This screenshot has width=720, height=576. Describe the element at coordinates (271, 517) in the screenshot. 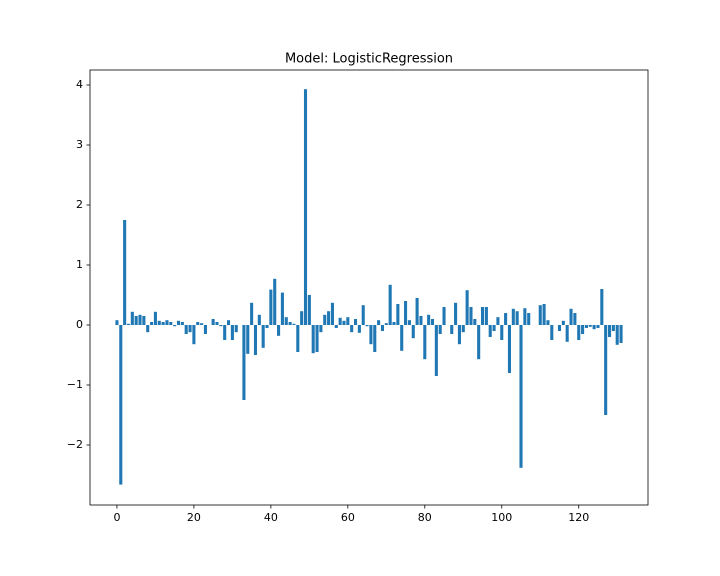

I see `x-tick-label: 40` at that location.